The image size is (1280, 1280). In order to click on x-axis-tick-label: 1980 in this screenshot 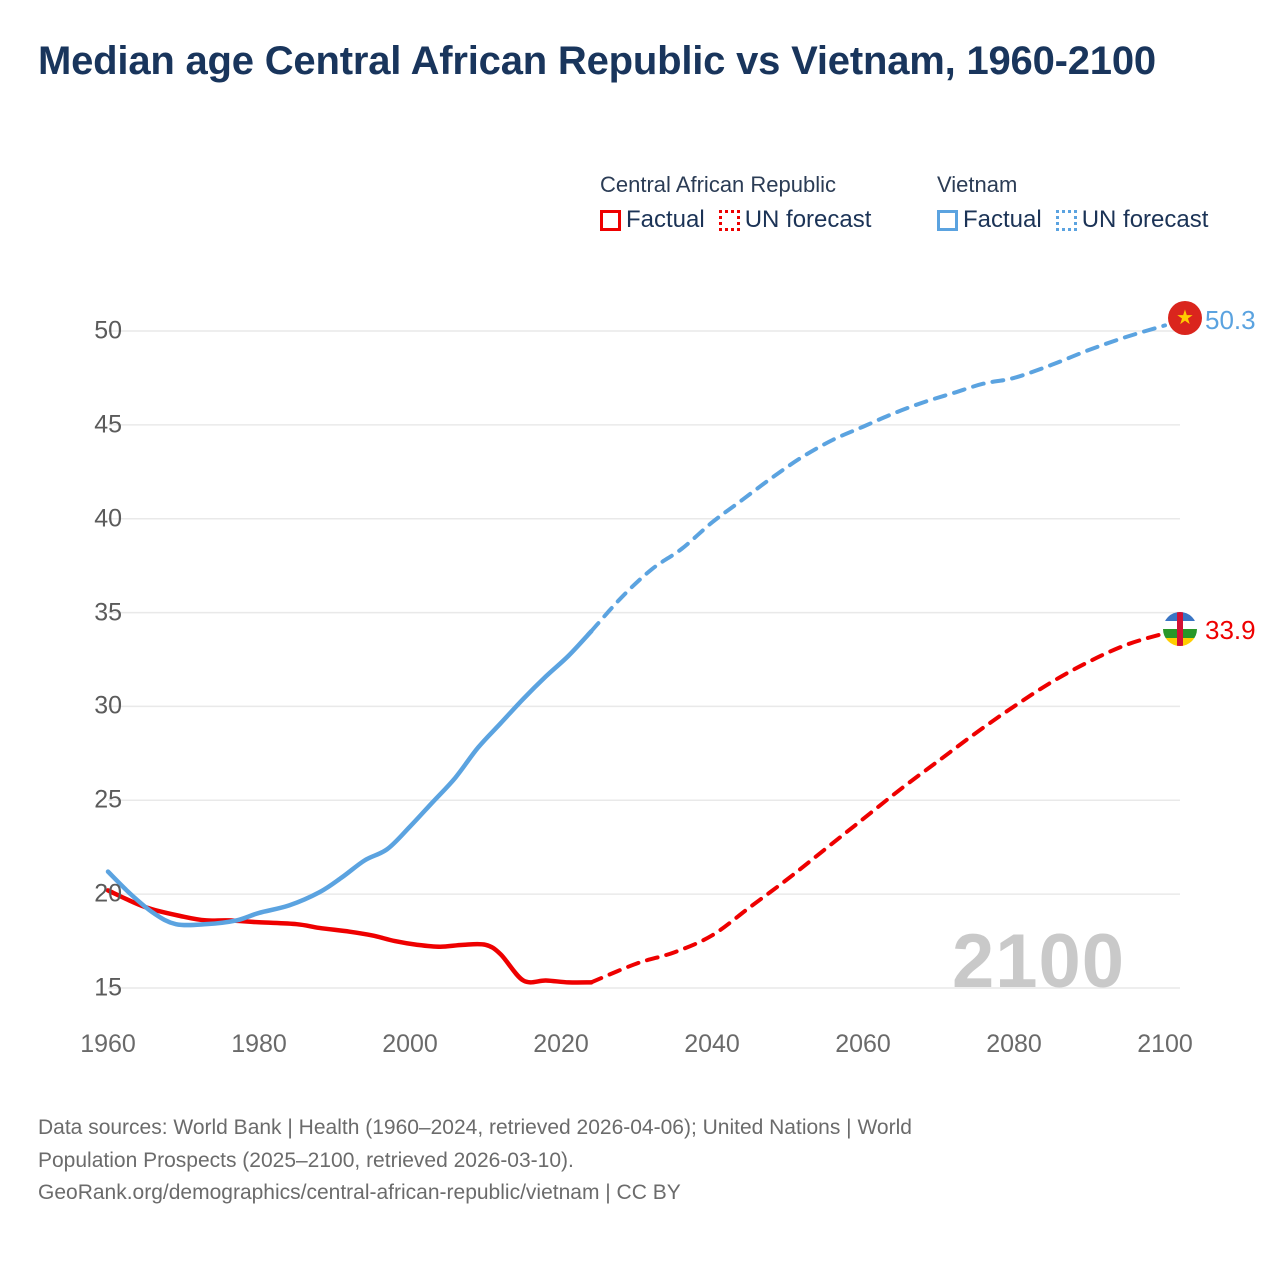, I will do `click(259, 1044)`.